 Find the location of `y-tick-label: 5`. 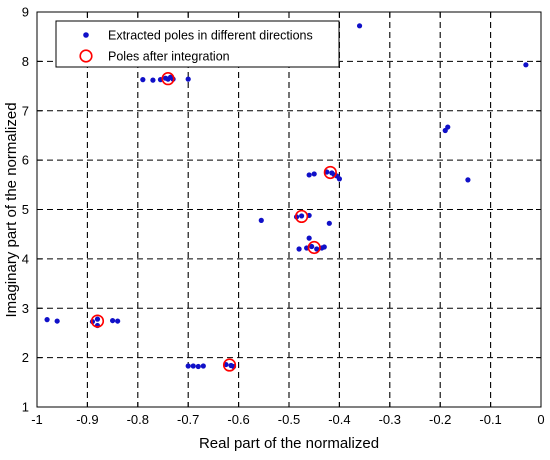

y-tick-label: 5 is located at coordinates (25, 209).